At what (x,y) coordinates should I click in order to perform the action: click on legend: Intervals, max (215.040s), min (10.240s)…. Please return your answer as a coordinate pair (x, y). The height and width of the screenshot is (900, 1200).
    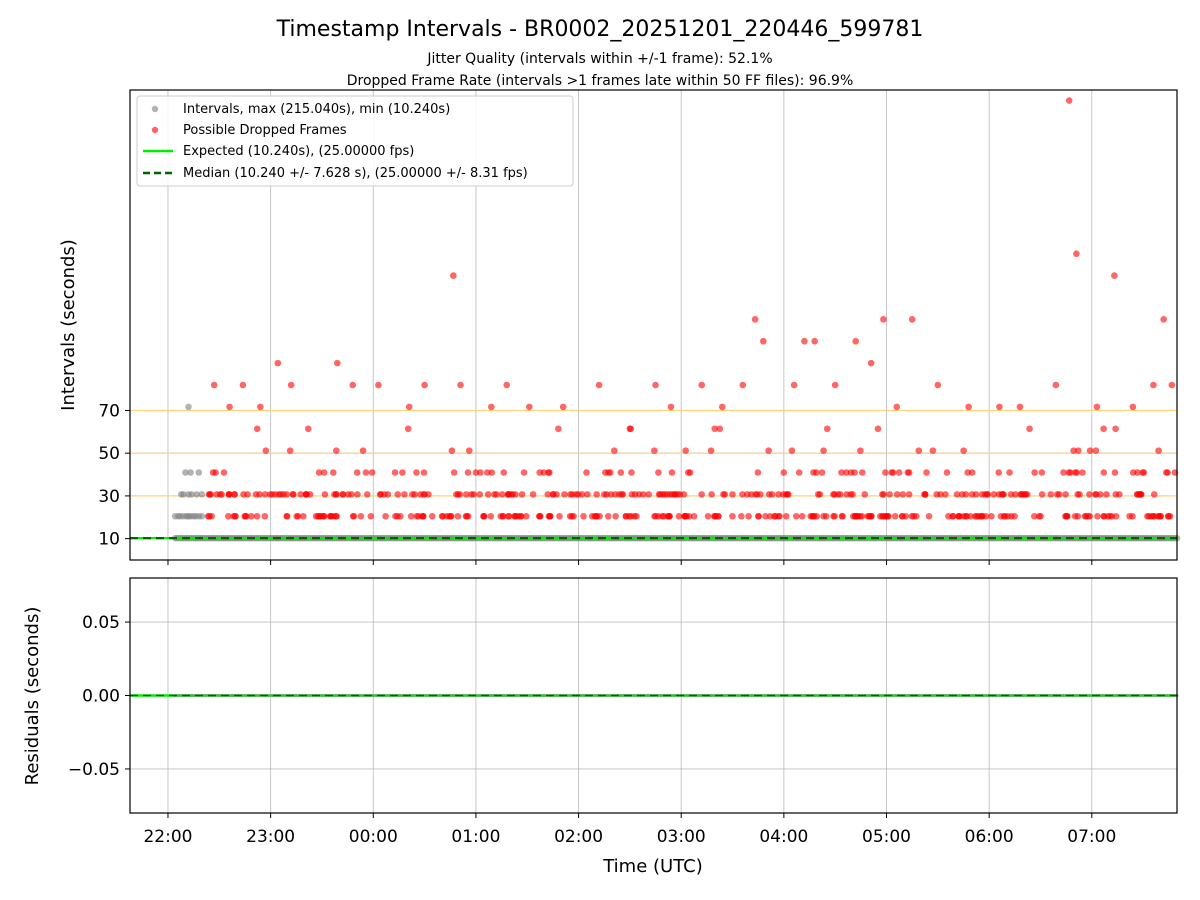
    Looking at the image, I should click on (355, 141).